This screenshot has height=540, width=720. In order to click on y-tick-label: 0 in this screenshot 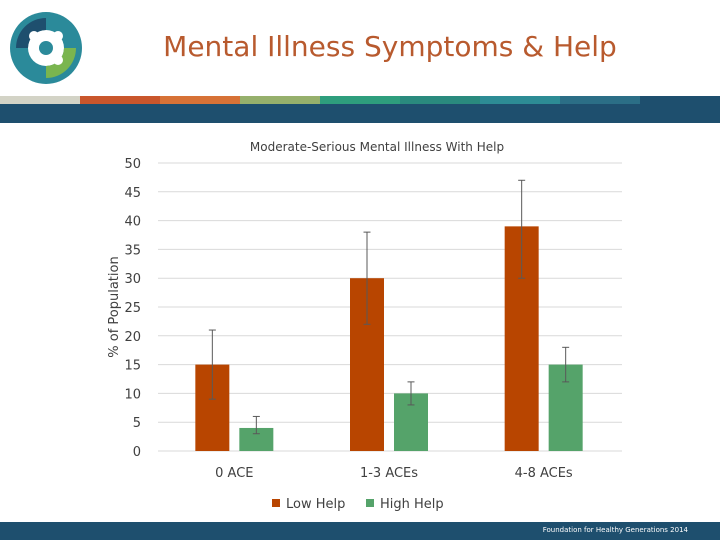, I will do `click(137, 452)`.